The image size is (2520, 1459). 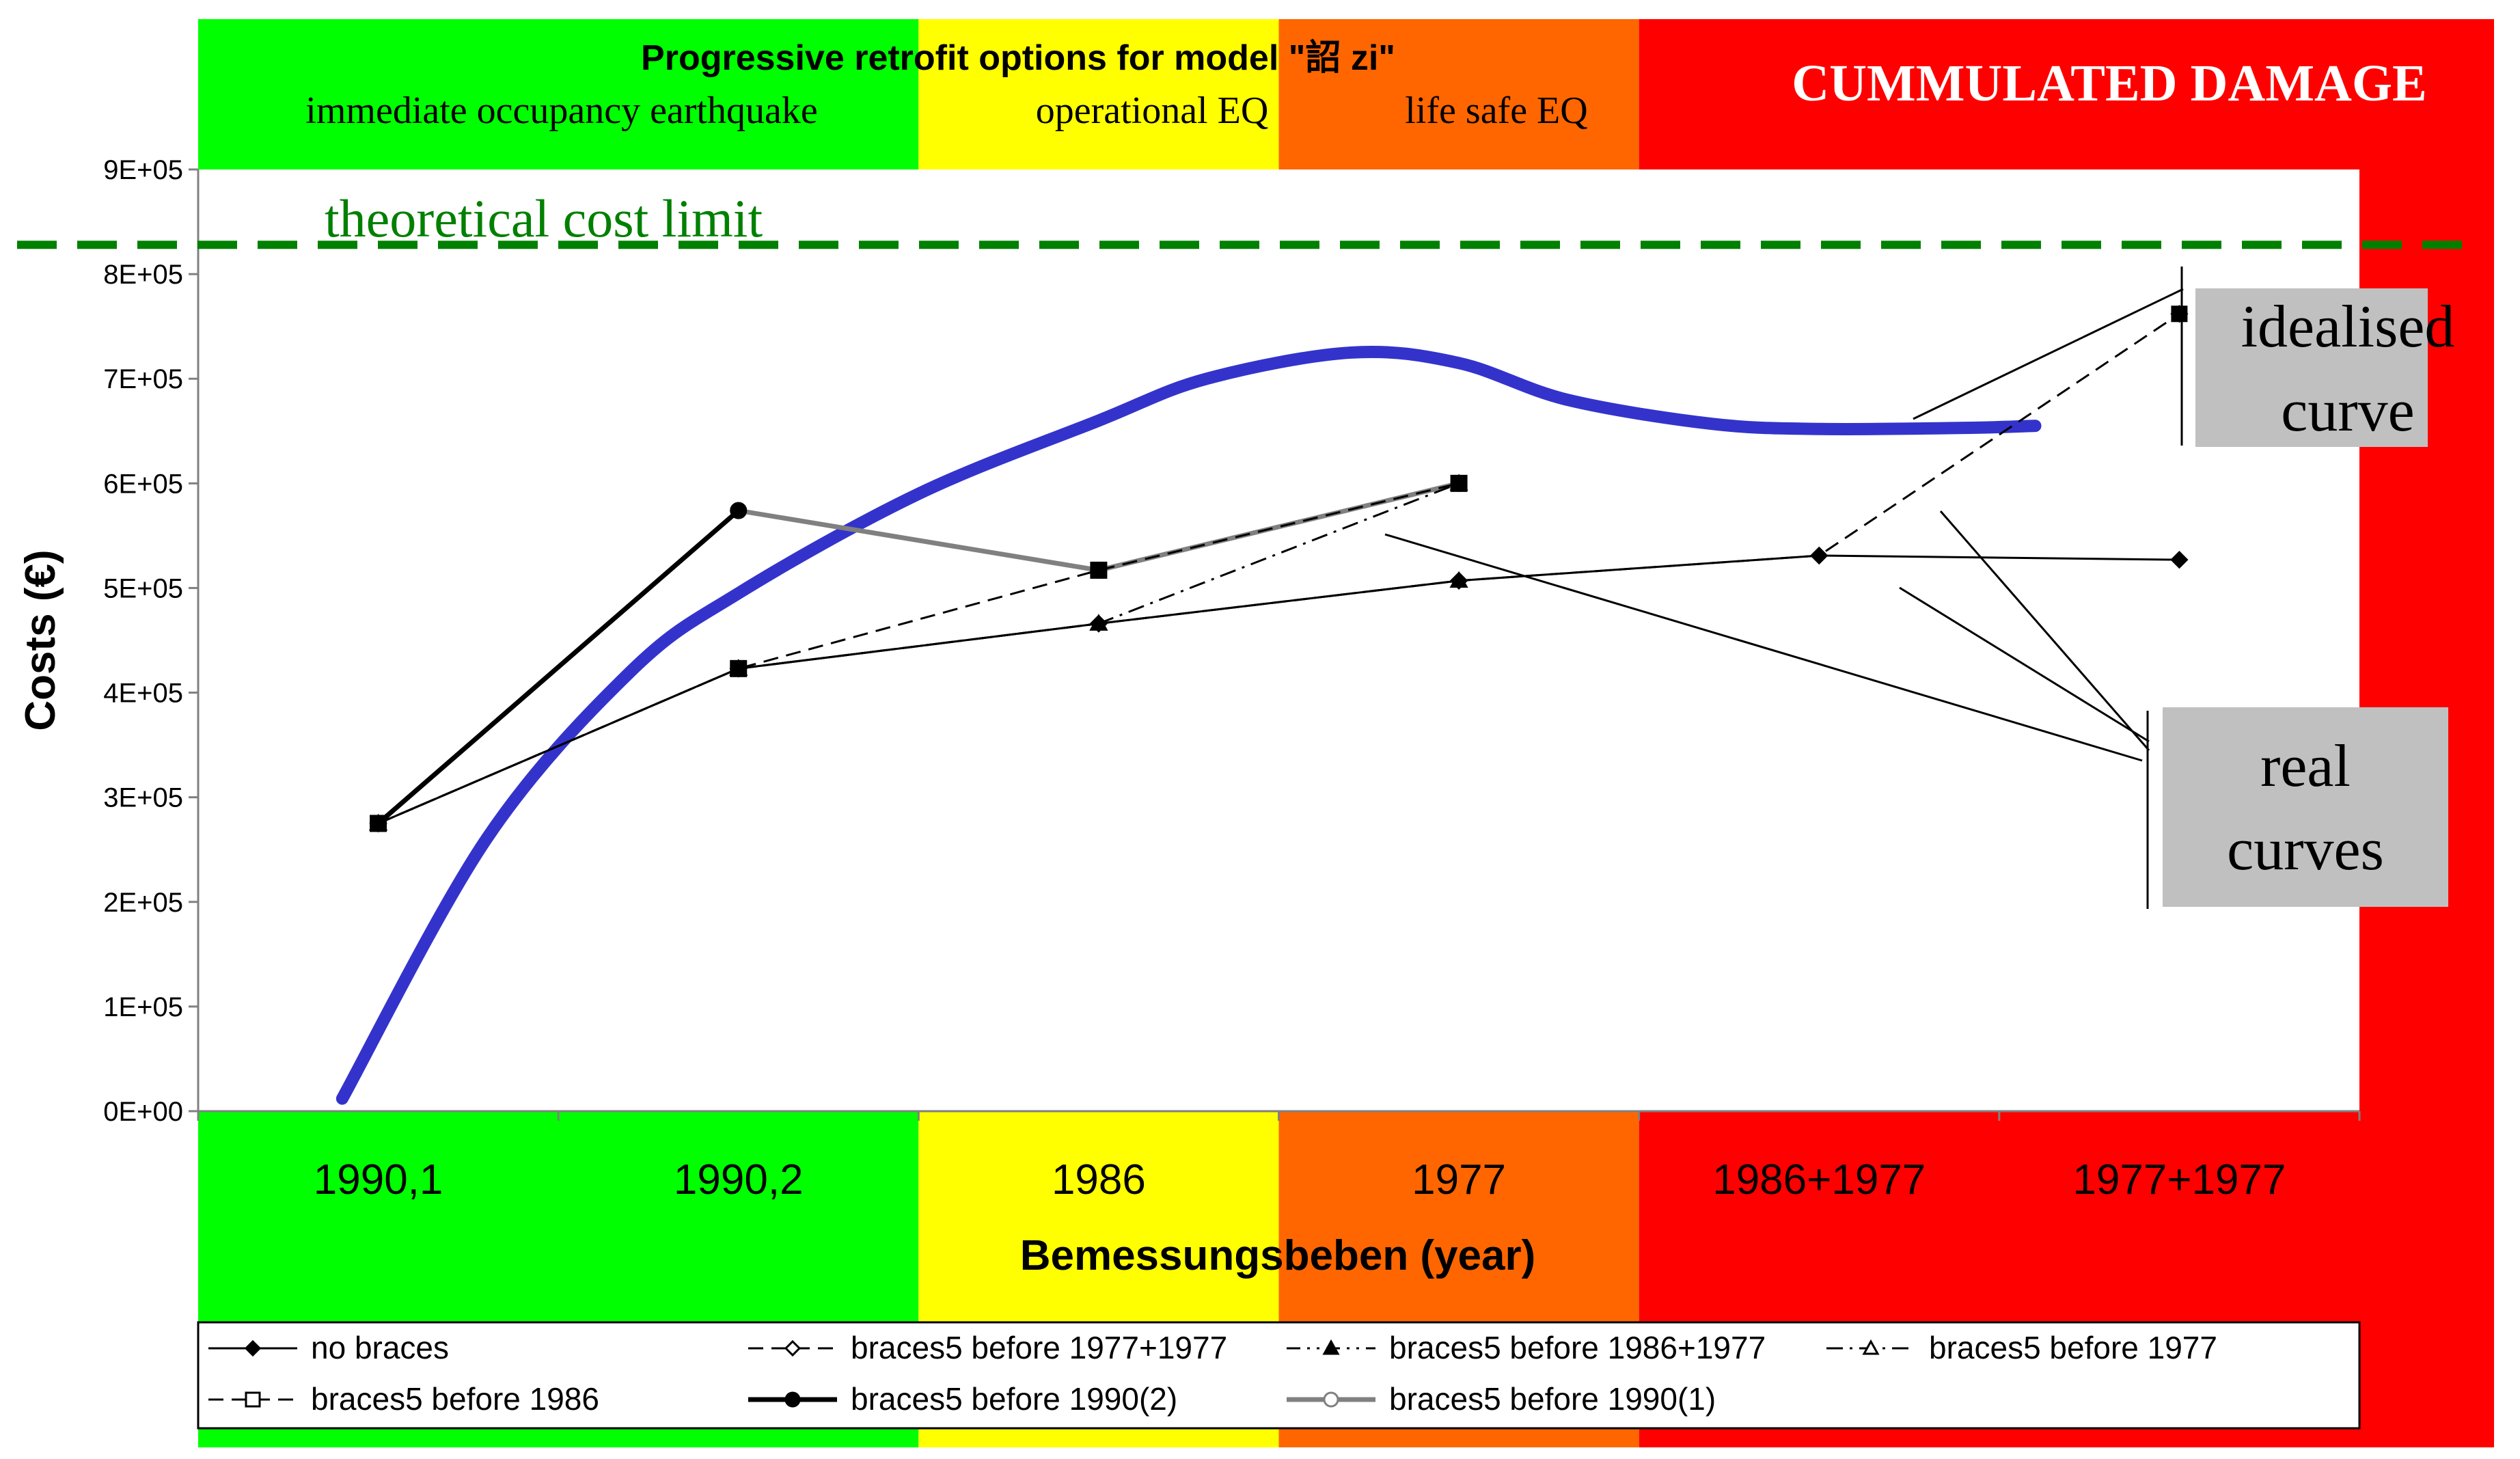 I want to click on idealised-callout-line2: curve, so click(x=2347, y=411).